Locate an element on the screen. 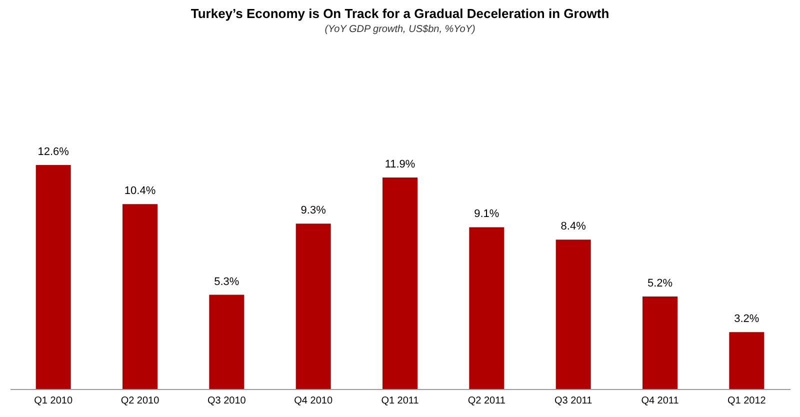 The height and width of the screenshot is (417, 800). x-tick-label: Q3 2010 is located at coordinates (226, 401).